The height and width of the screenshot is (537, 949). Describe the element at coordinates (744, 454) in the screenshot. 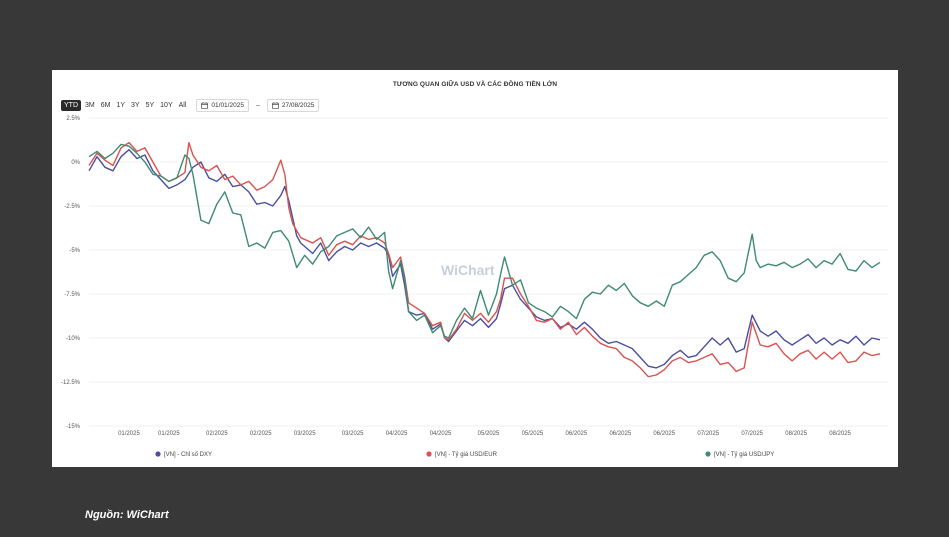

I see `legend-label: [VN] - Tỷ giá USD/JPY` at that location.